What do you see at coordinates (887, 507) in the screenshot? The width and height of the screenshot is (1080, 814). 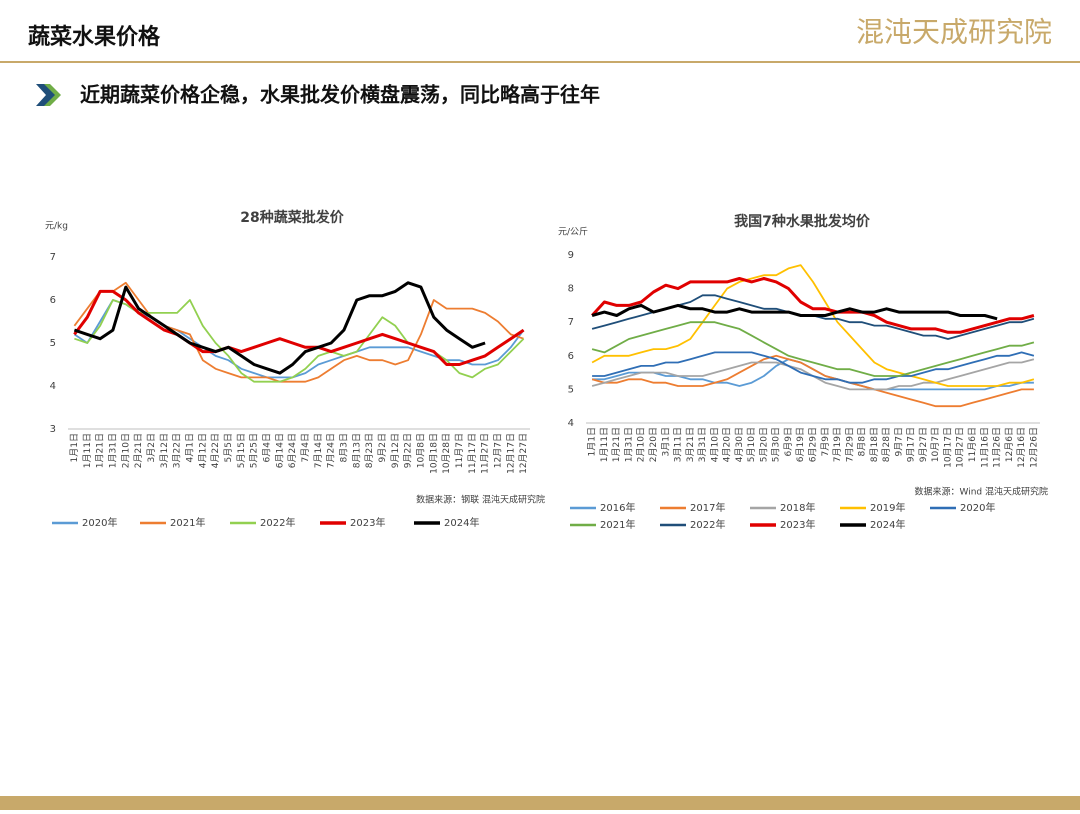 I see `legend-label: 2019年` at bounding box center [887, 507].